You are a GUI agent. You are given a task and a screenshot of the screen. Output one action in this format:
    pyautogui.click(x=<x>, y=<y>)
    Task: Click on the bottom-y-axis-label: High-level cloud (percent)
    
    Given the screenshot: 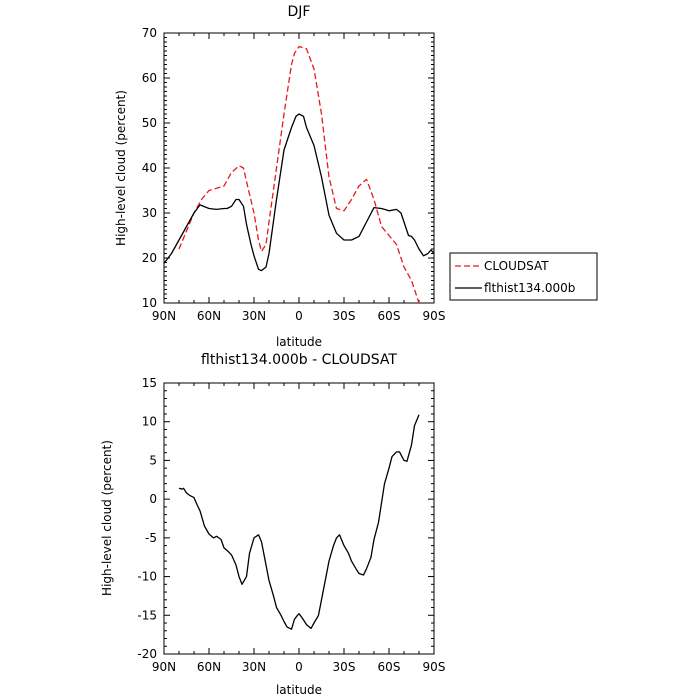 What is the action you would take?
    pyautogui.click(x=107, y=518)
    